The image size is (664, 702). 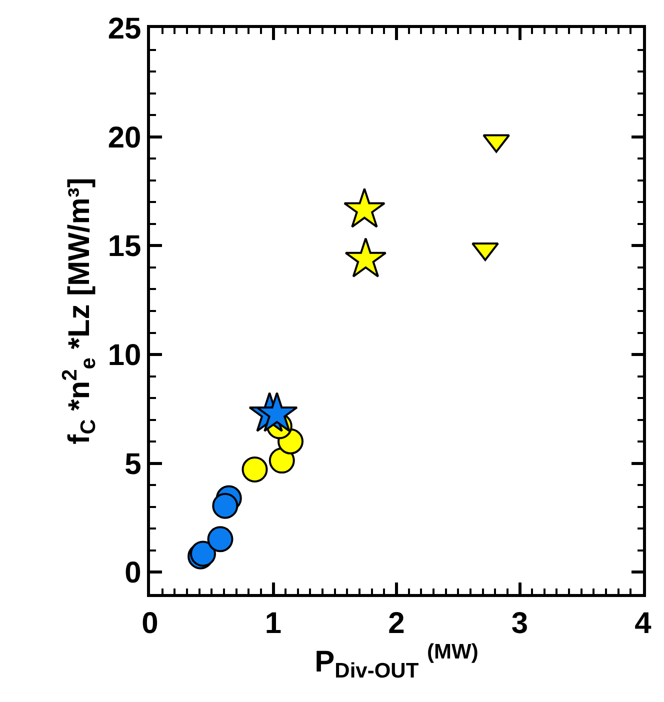 I want to click on y-tick-label: 0, so click(x=133, y=573).